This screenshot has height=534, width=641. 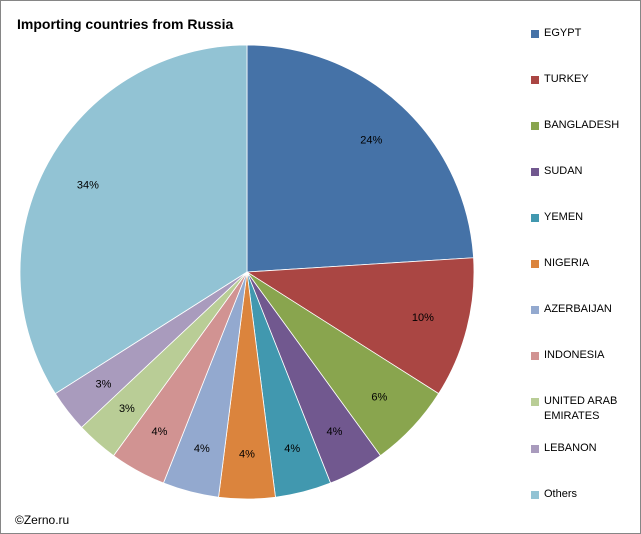 I want to click on legend-label: SUDAN, so click(x=563, y=171).